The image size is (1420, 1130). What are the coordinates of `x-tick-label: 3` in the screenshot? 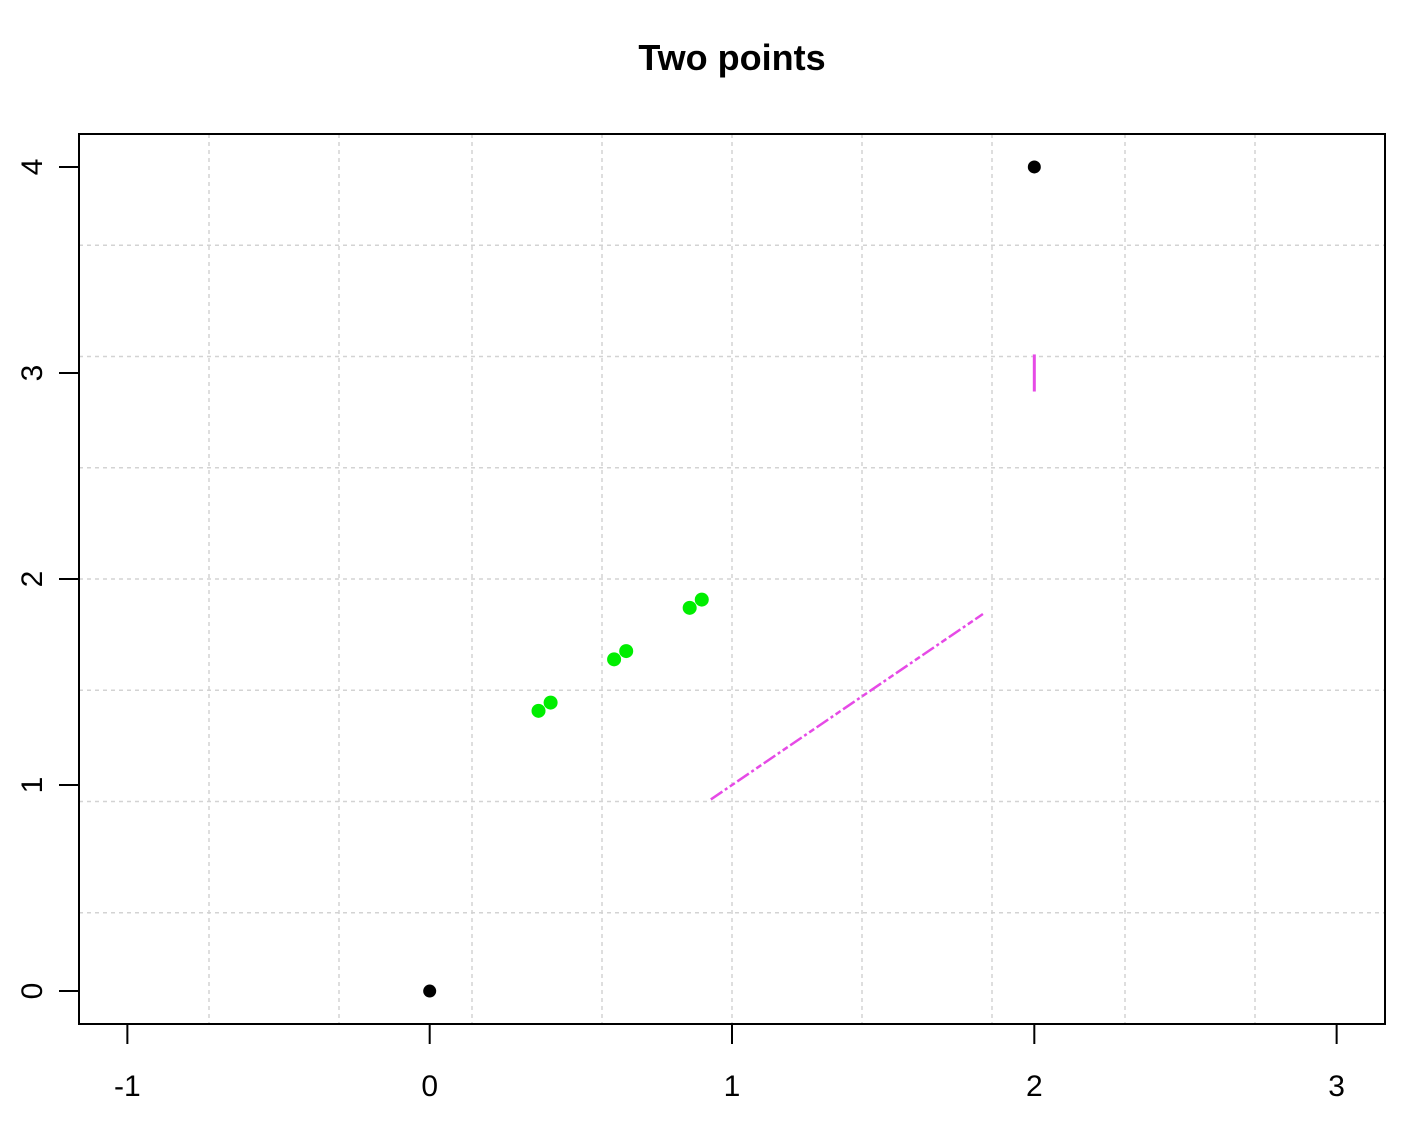 It's located at (1336, 1086).